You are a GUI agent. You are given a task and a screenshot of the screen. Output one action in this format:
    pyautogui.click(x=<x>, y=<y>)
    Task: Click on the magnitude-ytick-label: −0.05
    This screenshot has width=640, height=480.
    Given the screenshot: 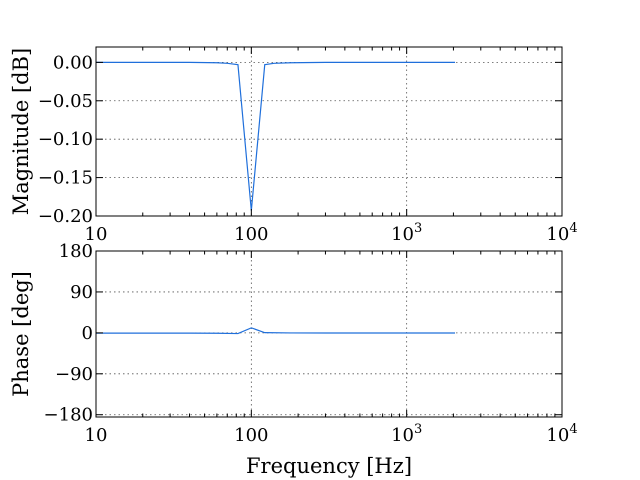 What is the action you would take?
    pyautogui.click(x=65, y=101)
    